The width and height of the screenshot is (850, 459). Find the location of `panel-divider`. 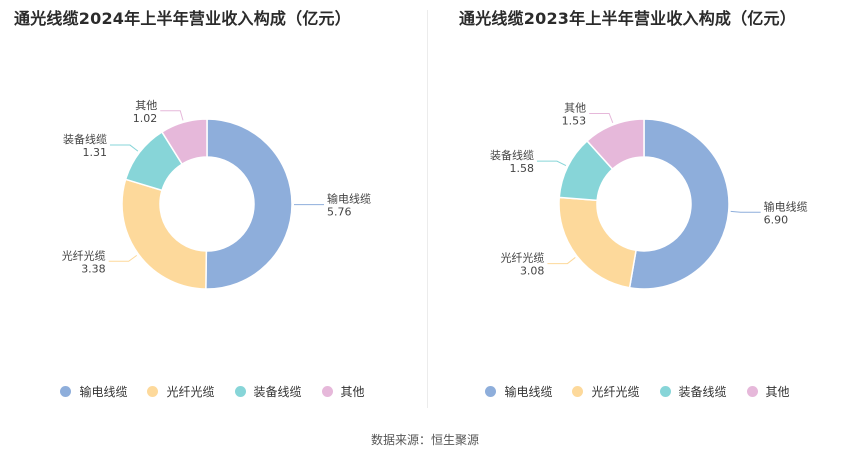

panel-divider is located at coordinates (427, 209).